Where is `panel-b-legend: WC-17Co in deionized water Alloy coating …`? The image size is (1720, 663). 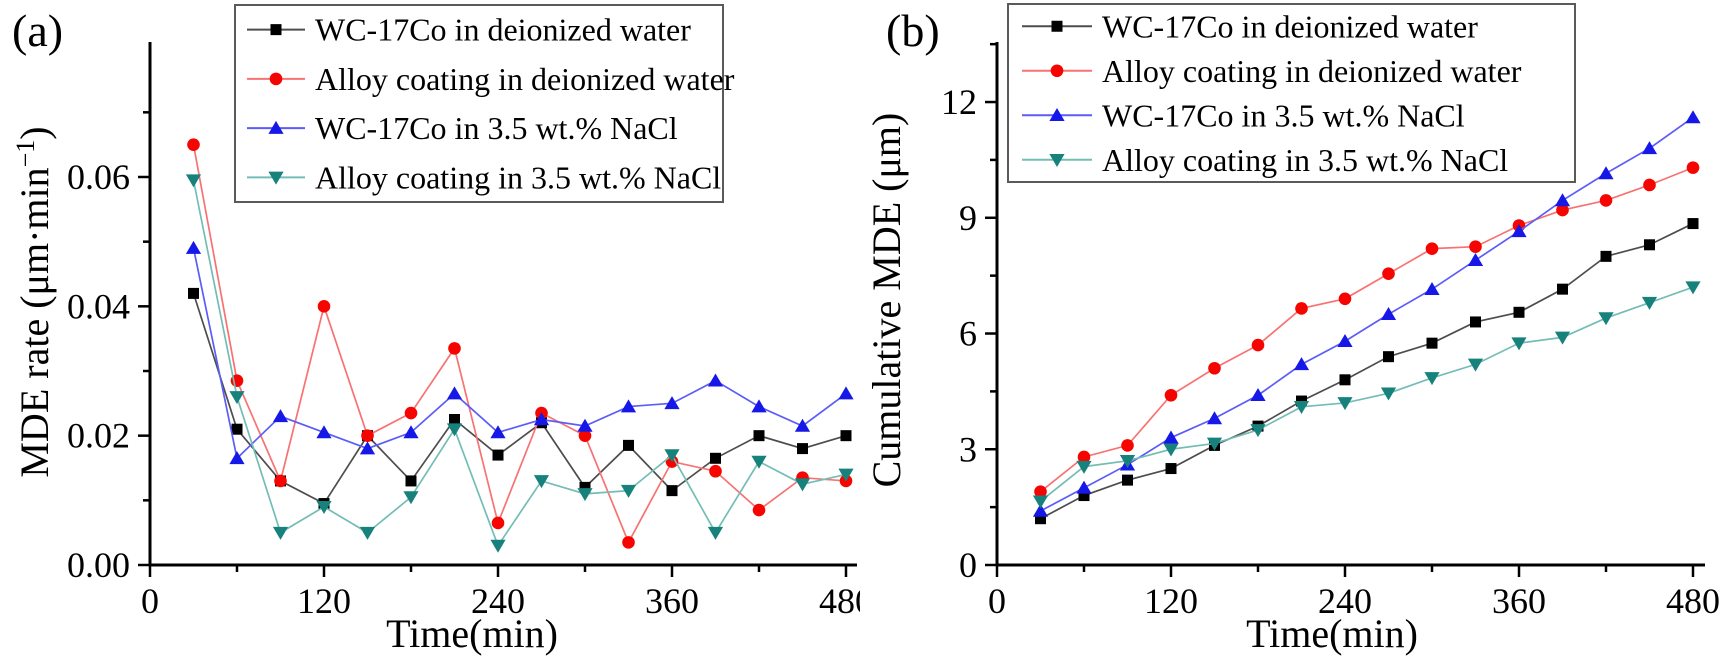
panel-b-legend: WC-17Co in deionized water Alloy coating … is located at coordinates (1291, 93).